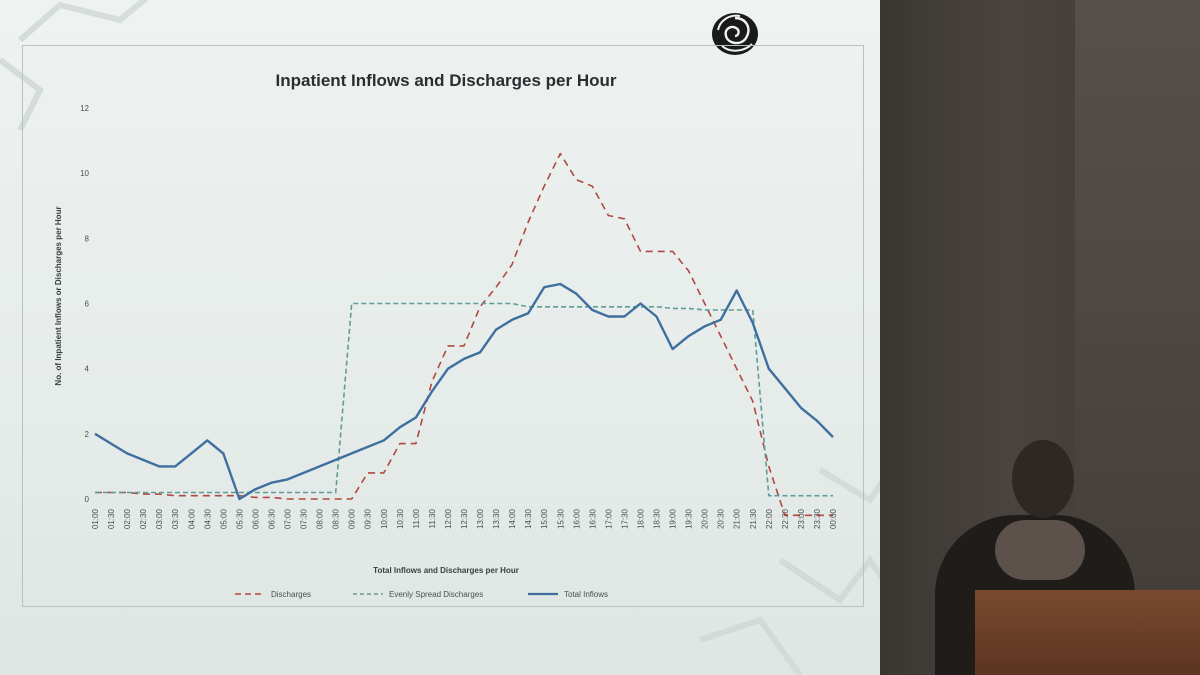 The width and height of the screenshot is (1200, 675). I want to click on wall-panel, so click(1137, 295).